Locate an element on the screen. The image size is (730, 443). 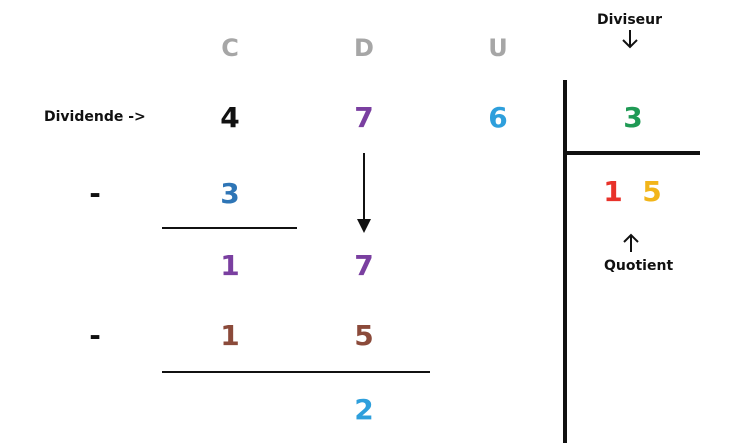
first-minus-sign: - is located at coordinates (95, 193).